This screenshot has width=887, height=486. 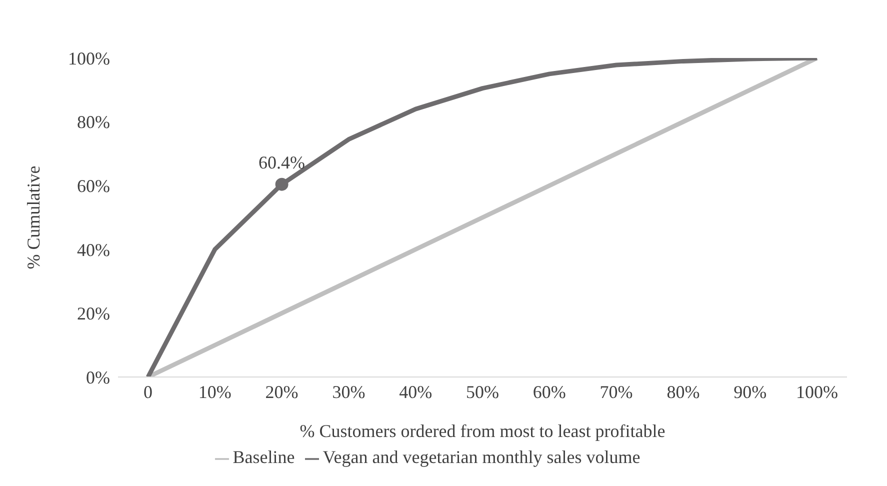 What do you see at coordinates (817, 392) in the screenshot?
I see `x-tick-label: 100%` at bounding box center [817, 392].